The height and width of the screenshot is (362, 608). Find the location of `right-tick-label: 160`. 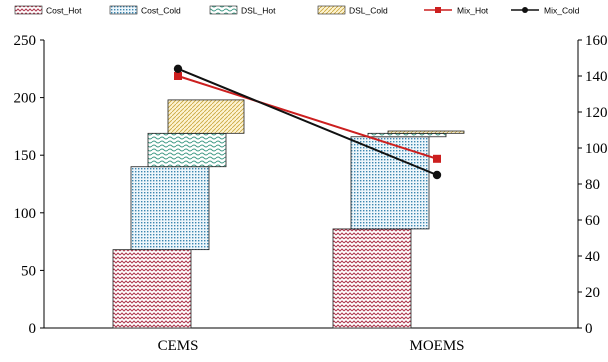

right-tick-label: 160 is located at coordinates (596, 41).